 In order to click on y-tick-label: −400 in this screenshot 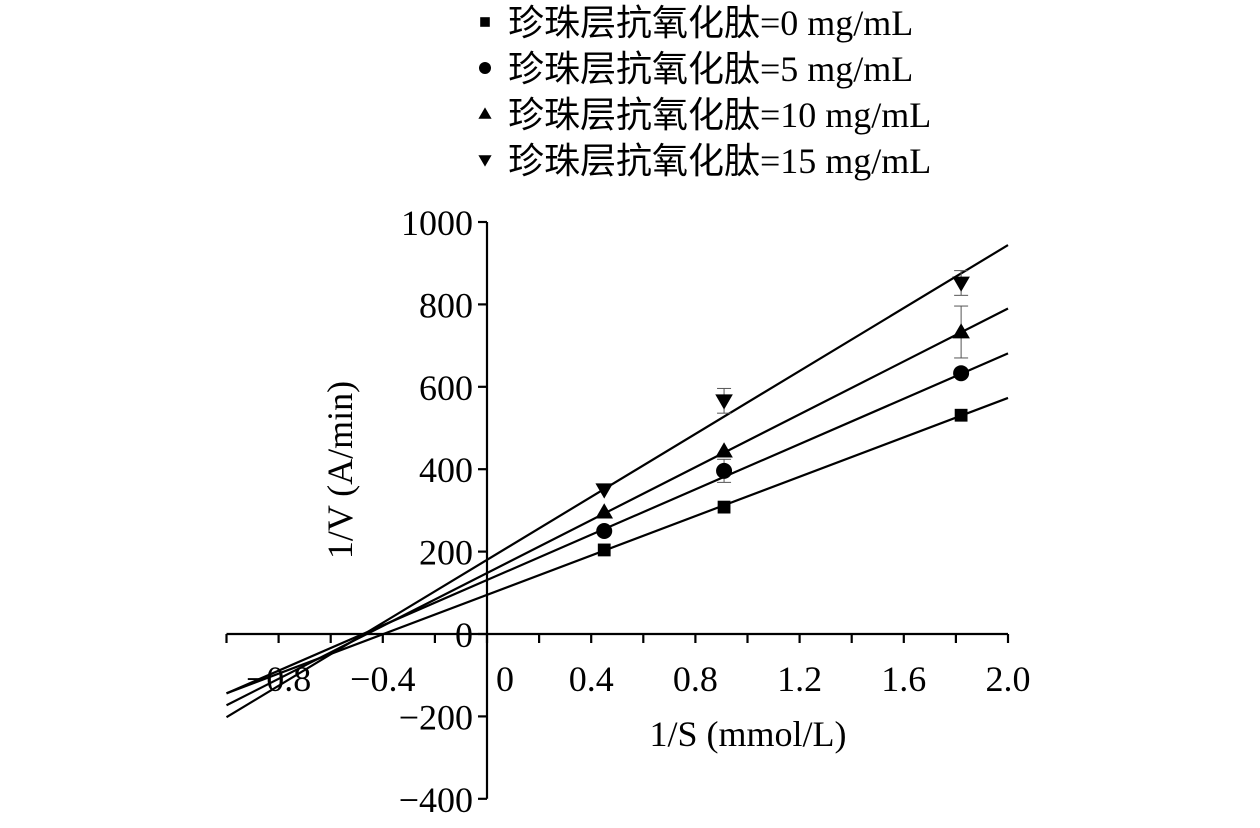, I will do `click(436, 800)`.